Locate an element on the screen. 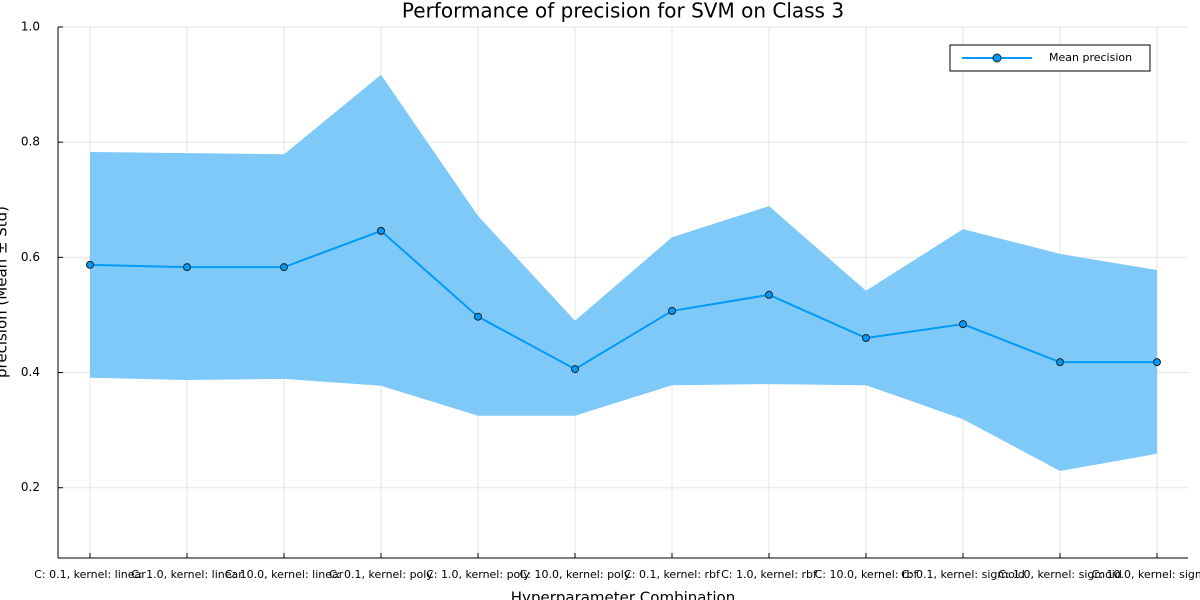 This screenshot has height=600, width=1200. legend-box is located at coordinates (1050, 58).